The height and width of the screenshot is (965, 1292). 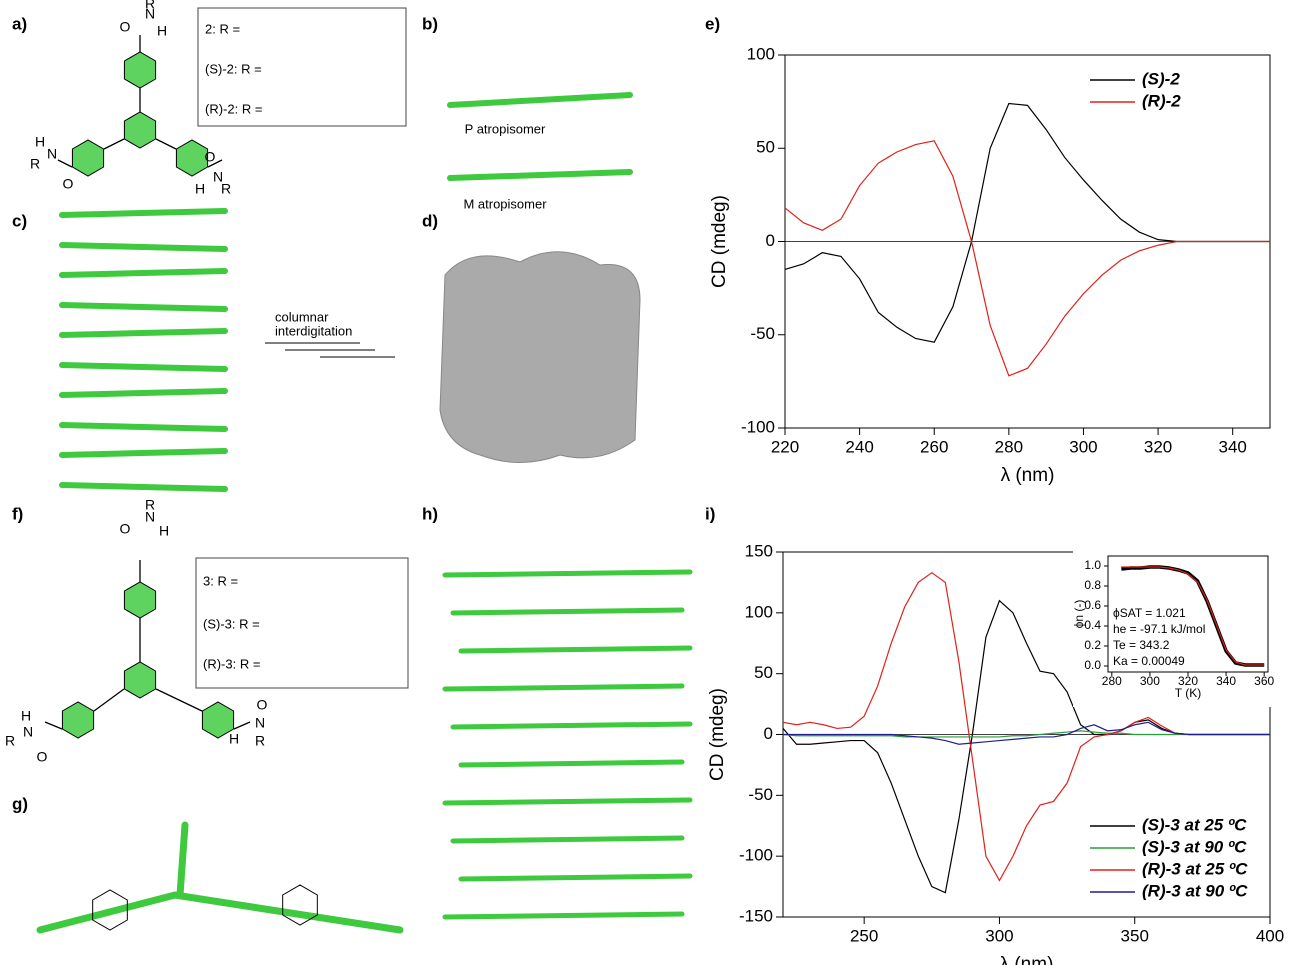 What do you see at coordinates (1194, 846) in the screenshot?
I see `legend-label: (S)-3 at 90 ºC` at bounding box center [1194, 846].